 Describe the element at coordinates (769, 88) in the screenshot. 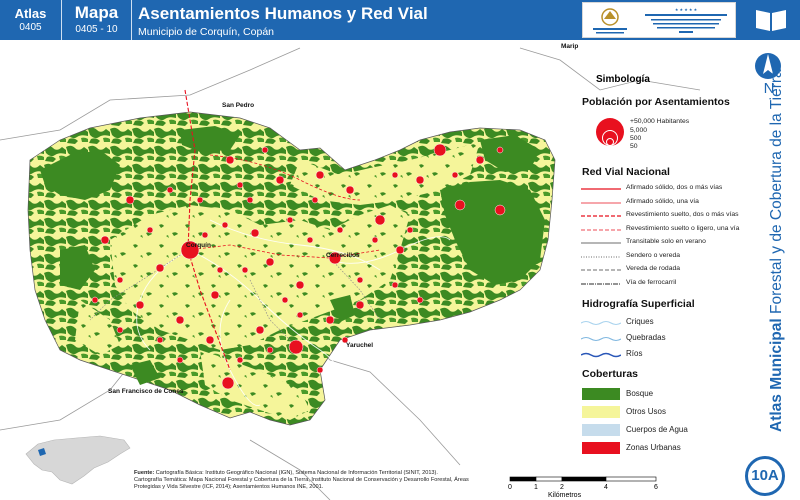

I see `north-label: N` at that location.